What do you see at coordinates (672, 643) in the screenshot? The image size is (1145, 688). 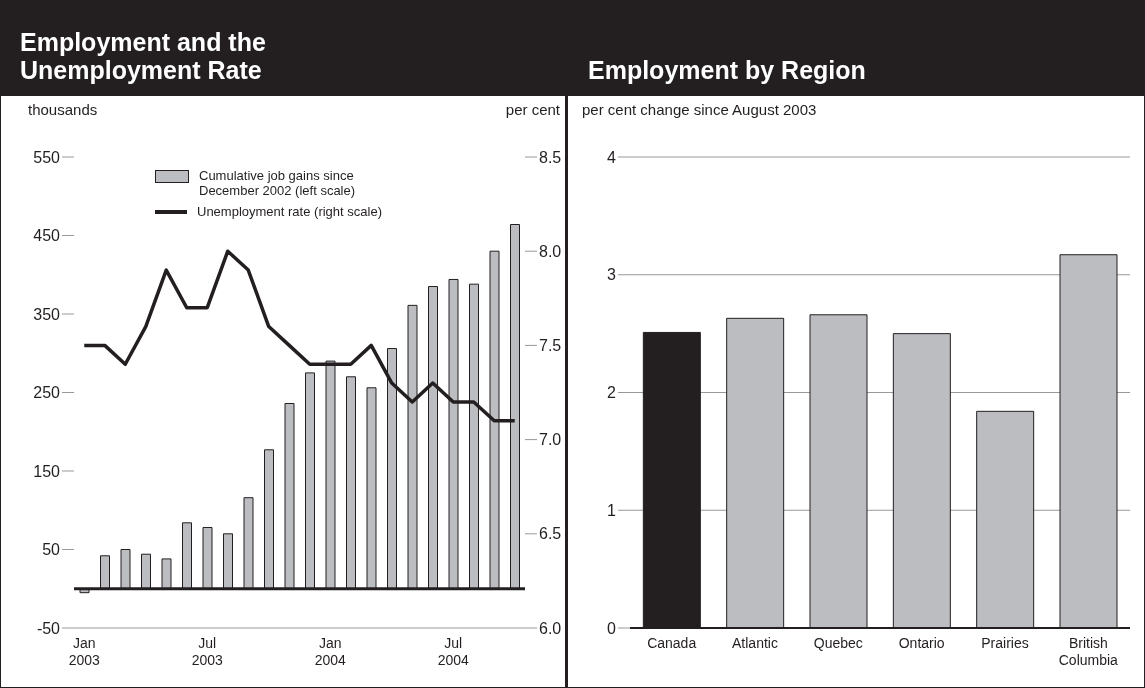 I see `x-tick-label: Canada` at bounding box center [672, 643].